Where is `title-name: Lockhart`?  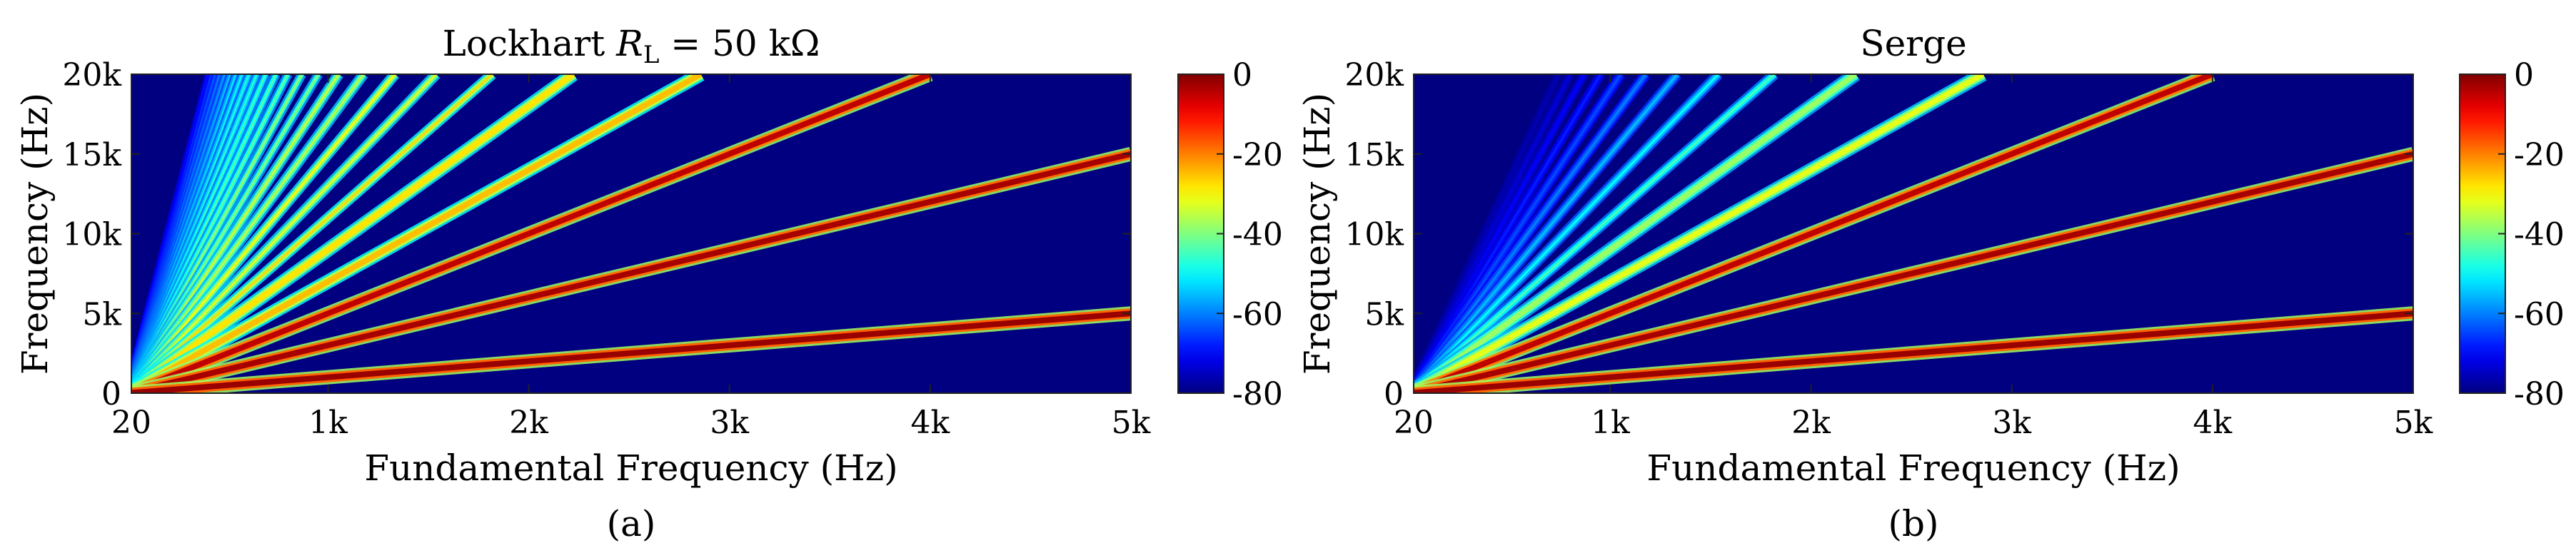
title-name: Lockhart is located at coordinates (530, 43).